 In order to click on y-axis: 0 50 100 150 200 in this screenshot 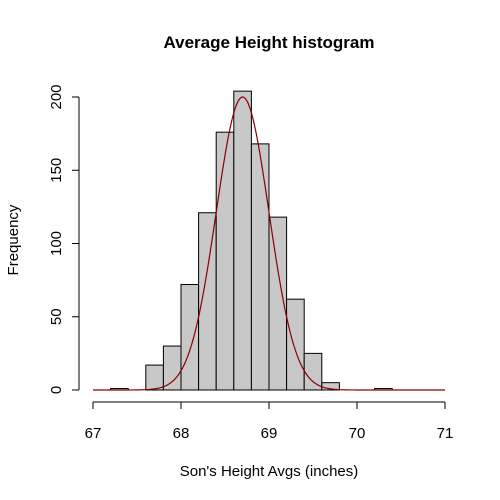, I will do `click(64, 239)`.